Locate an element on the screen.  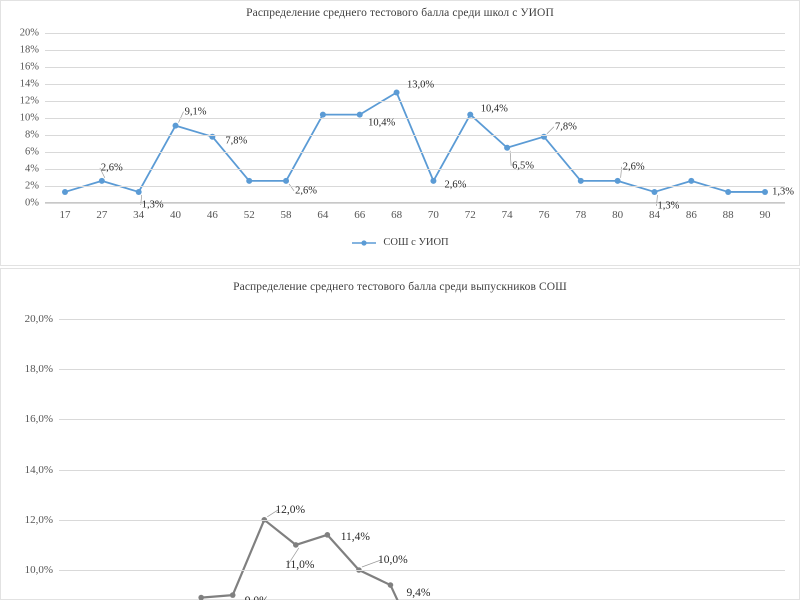
x-axis-tick-label: 27 is located at coordinates (102, 215).